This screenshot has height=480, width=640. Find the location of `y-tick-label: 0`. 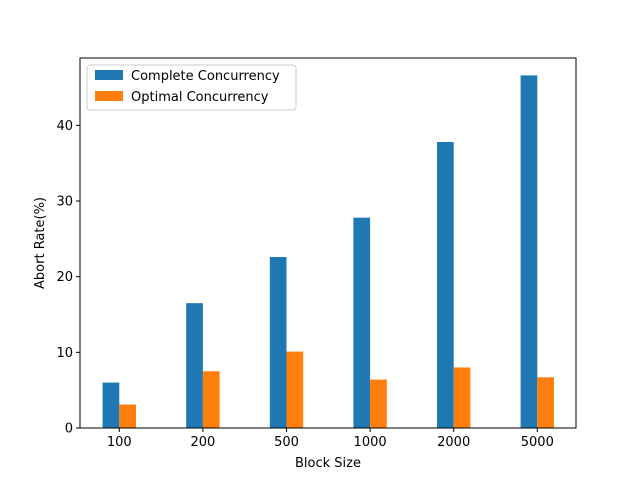

y-tick-label: 0 is located at coordinates (69, 429).